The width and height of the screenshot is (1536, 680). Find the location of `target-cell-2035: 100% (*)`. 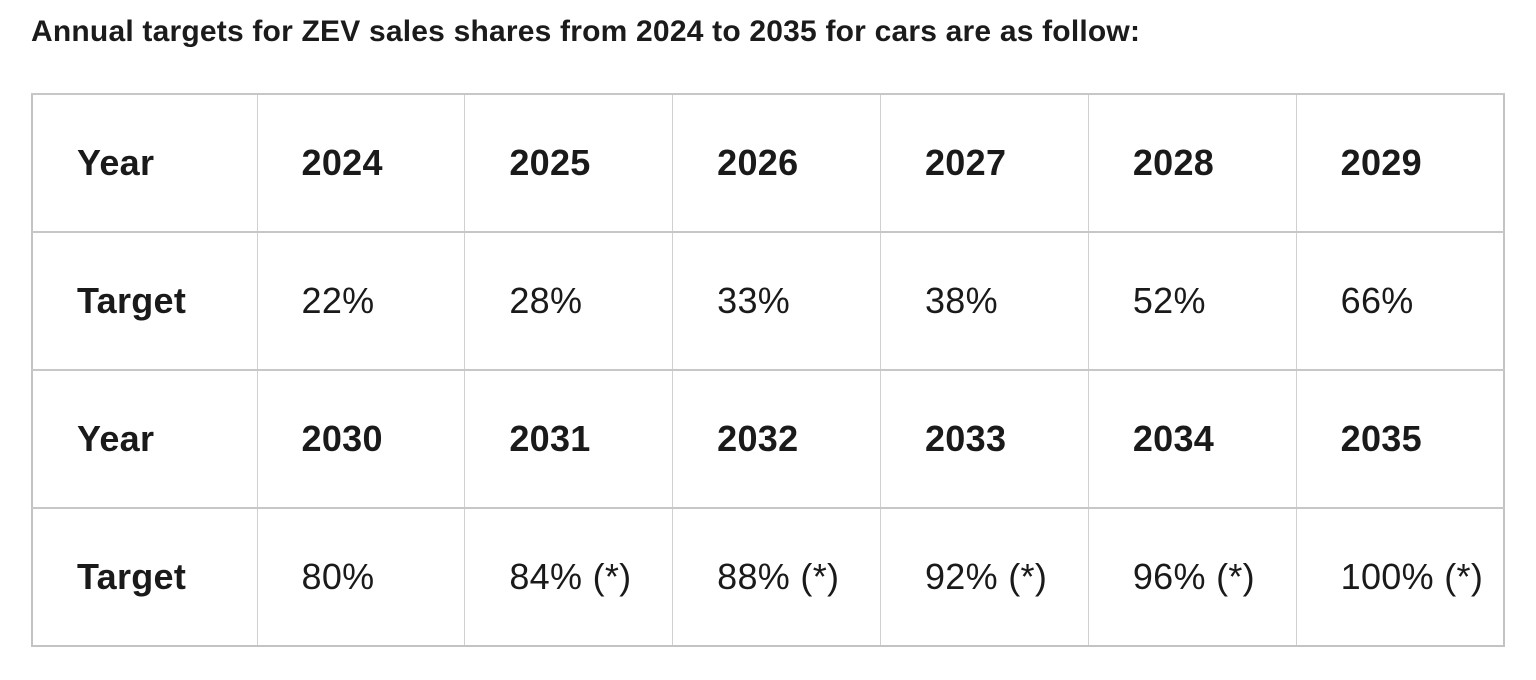

target-cell-2035: 100% (*) is located at coordinates (1399, 576).